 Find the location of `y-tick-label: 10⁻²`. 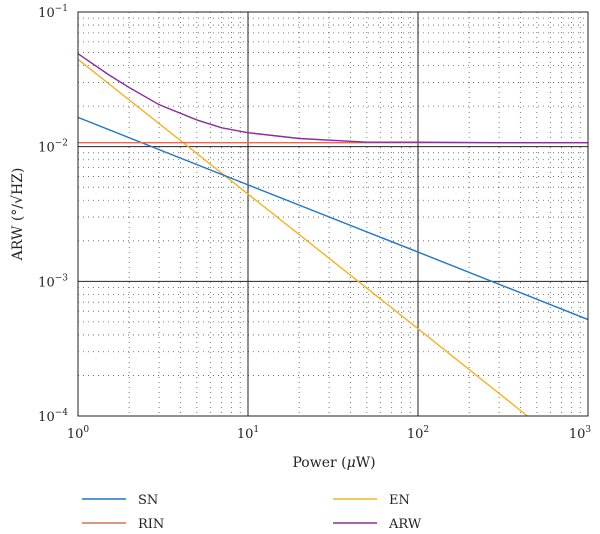

y-tick-label: 10⁻² is located at coordinates (53, 147).